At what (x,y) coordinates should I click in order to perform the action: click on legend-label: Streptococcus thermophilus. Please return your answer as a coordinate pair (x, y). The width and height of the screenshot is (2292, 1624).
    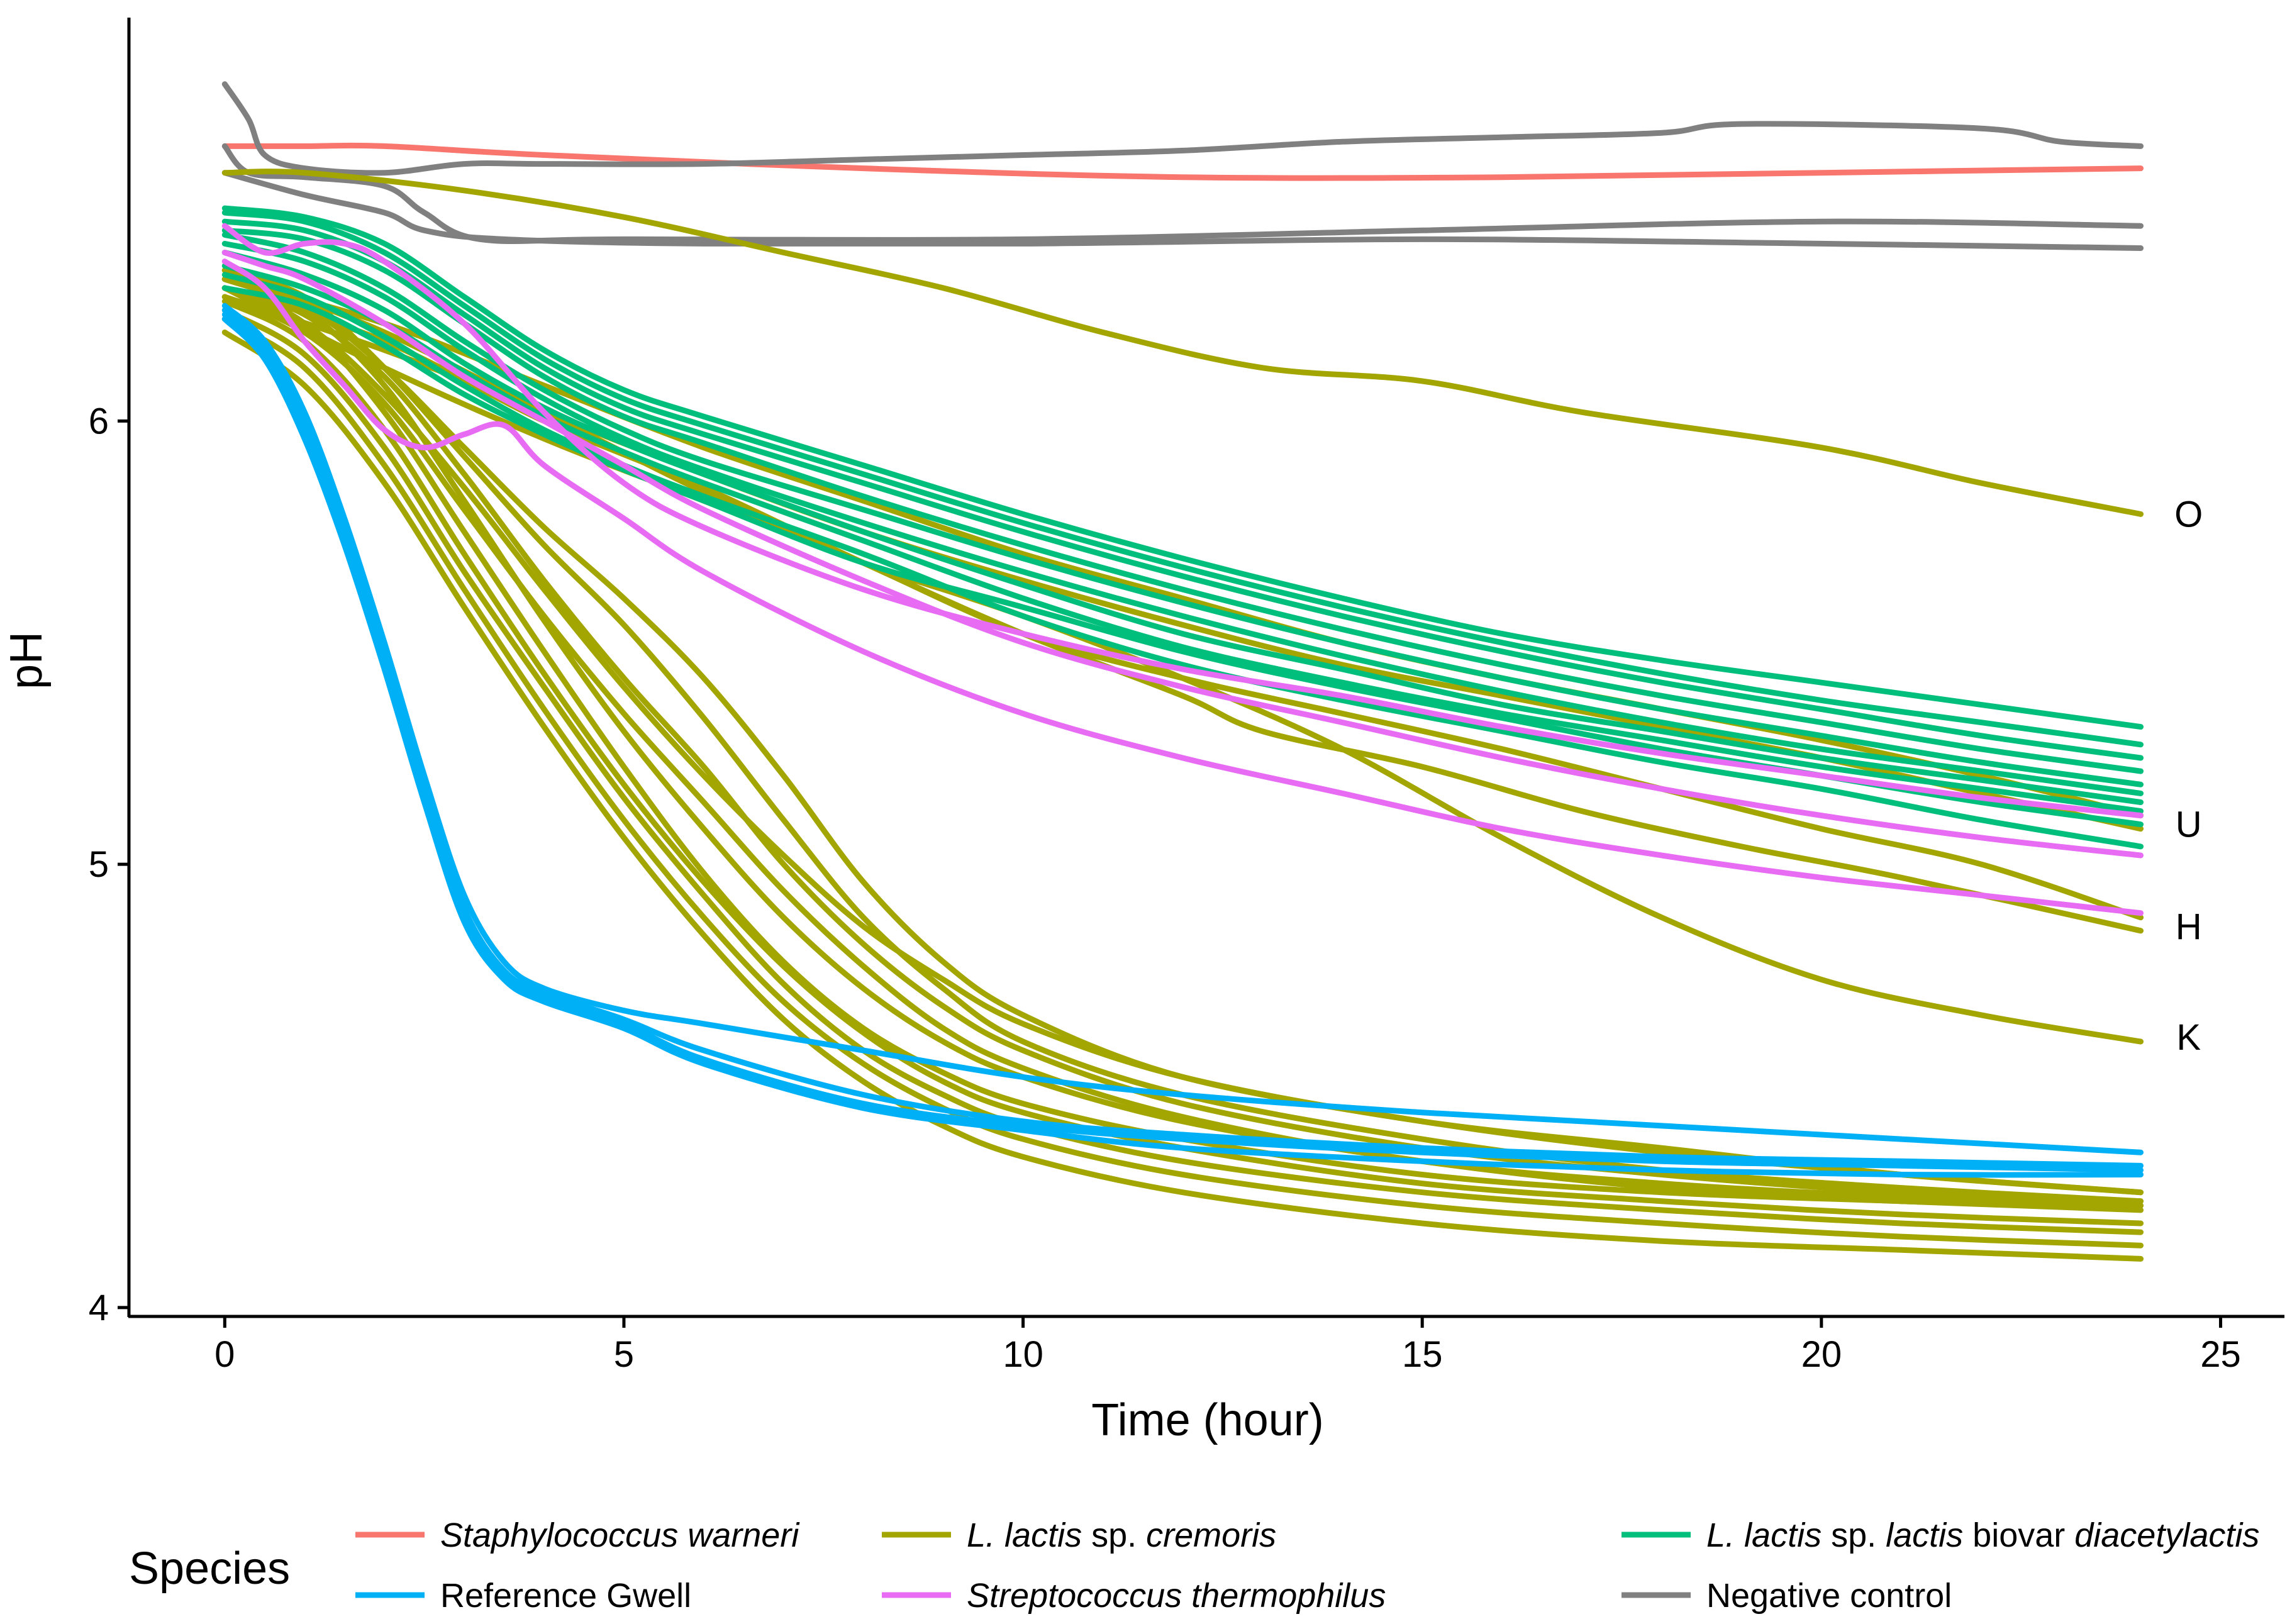
    Looking at the image, I should click on (1176, 1596).